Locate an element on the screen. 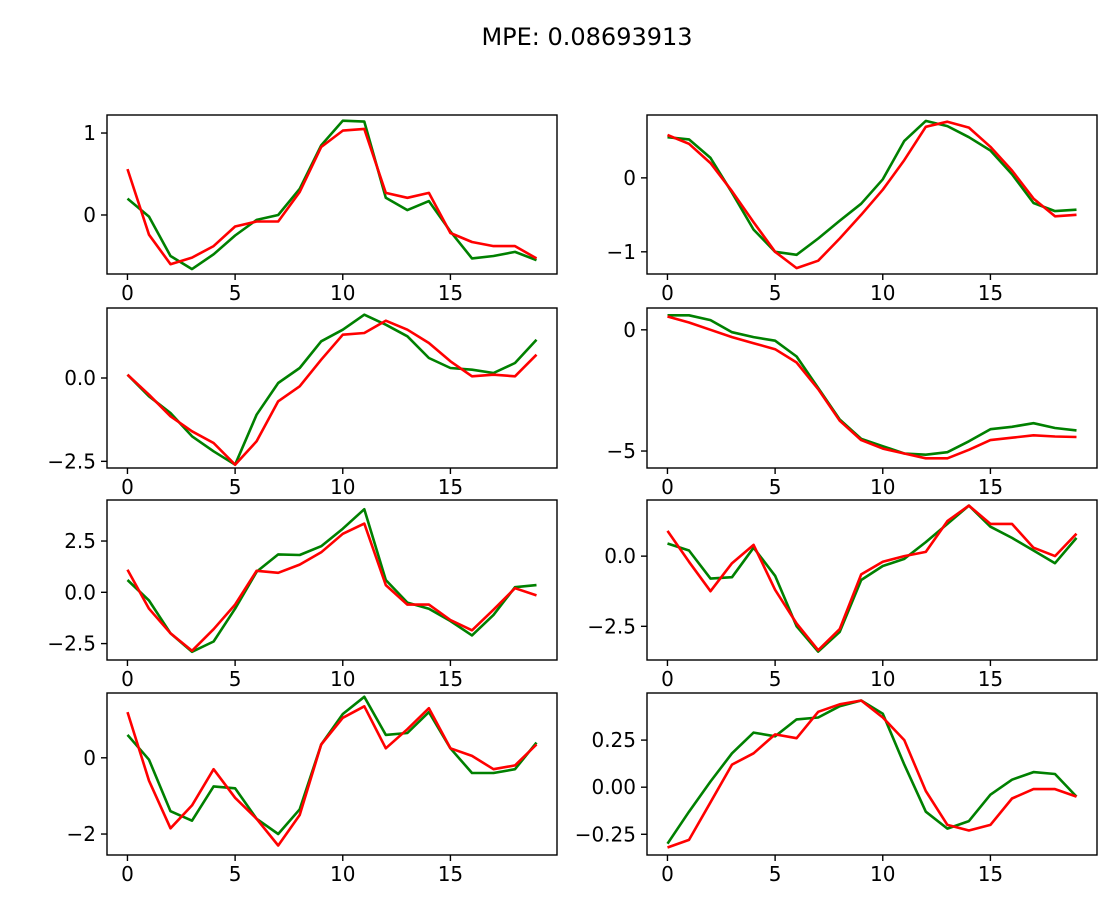  y-tick-label: −2 is located at coordinates (81, 834).